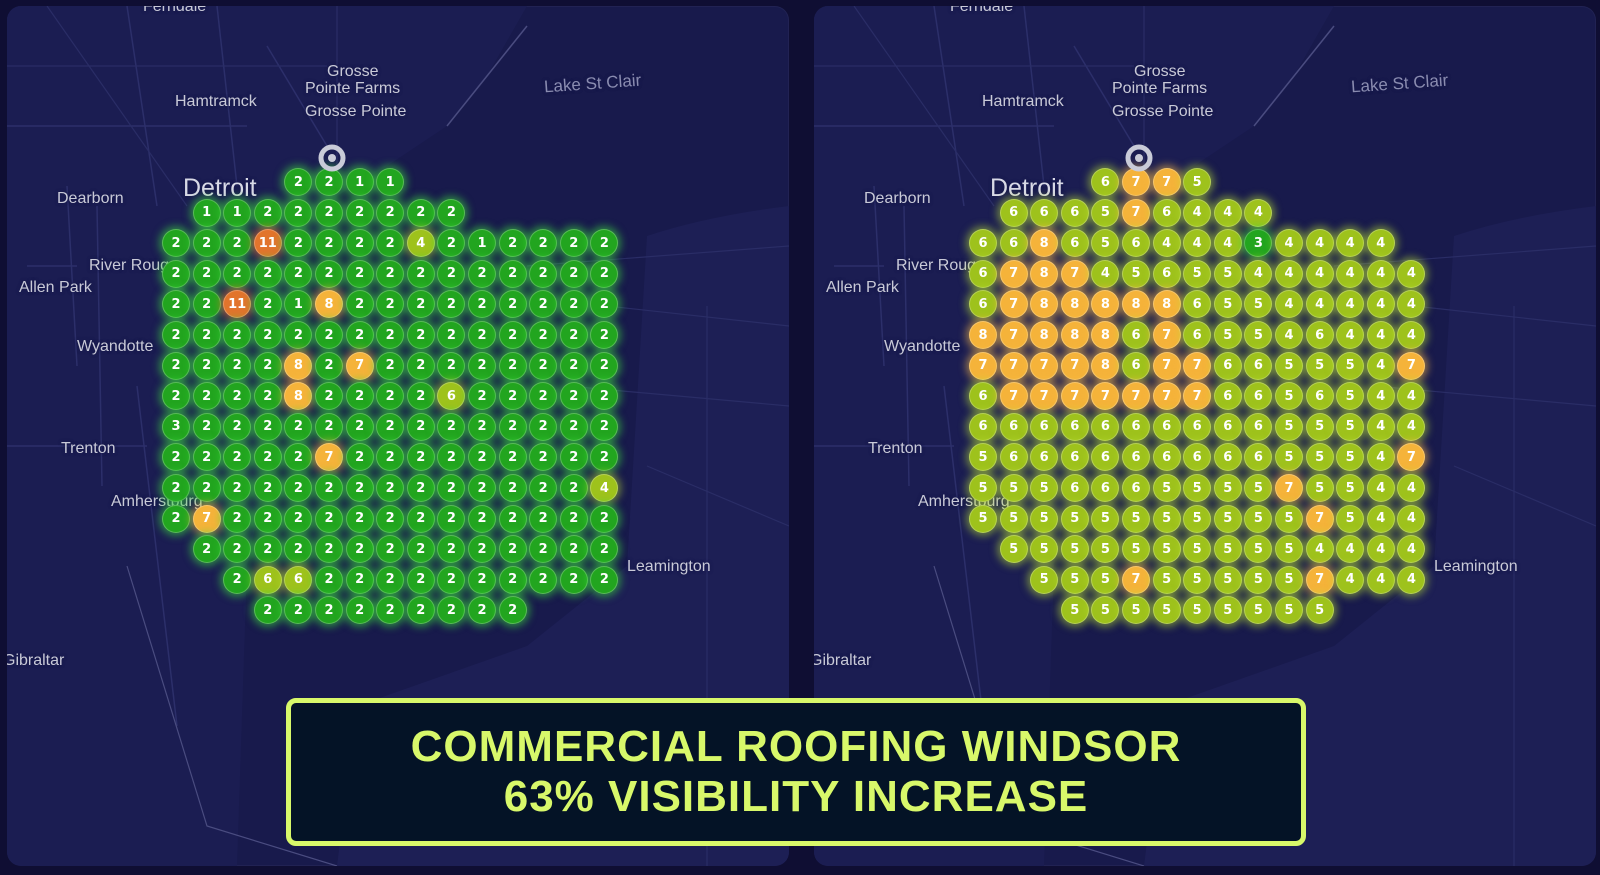  What do you see at coordinates (298, 304) in the screenshot?
I see `rank-cell: 1` at bounding box center [298, 304].